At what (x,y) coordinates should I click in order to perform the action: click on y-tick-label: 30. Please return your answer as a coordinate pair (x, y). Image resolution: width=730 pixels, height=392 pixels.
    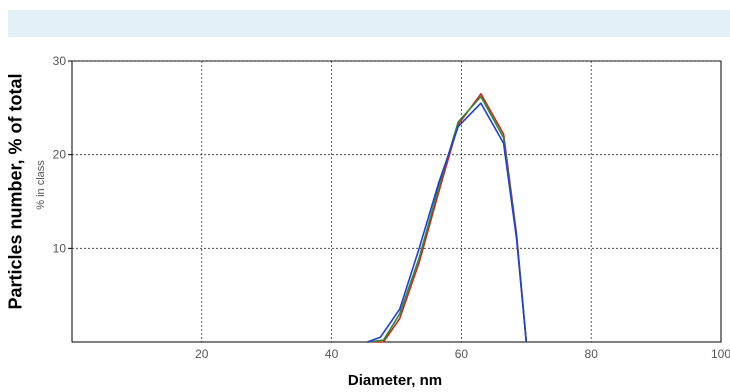
    Looking at the image, I should click on (60, 61).